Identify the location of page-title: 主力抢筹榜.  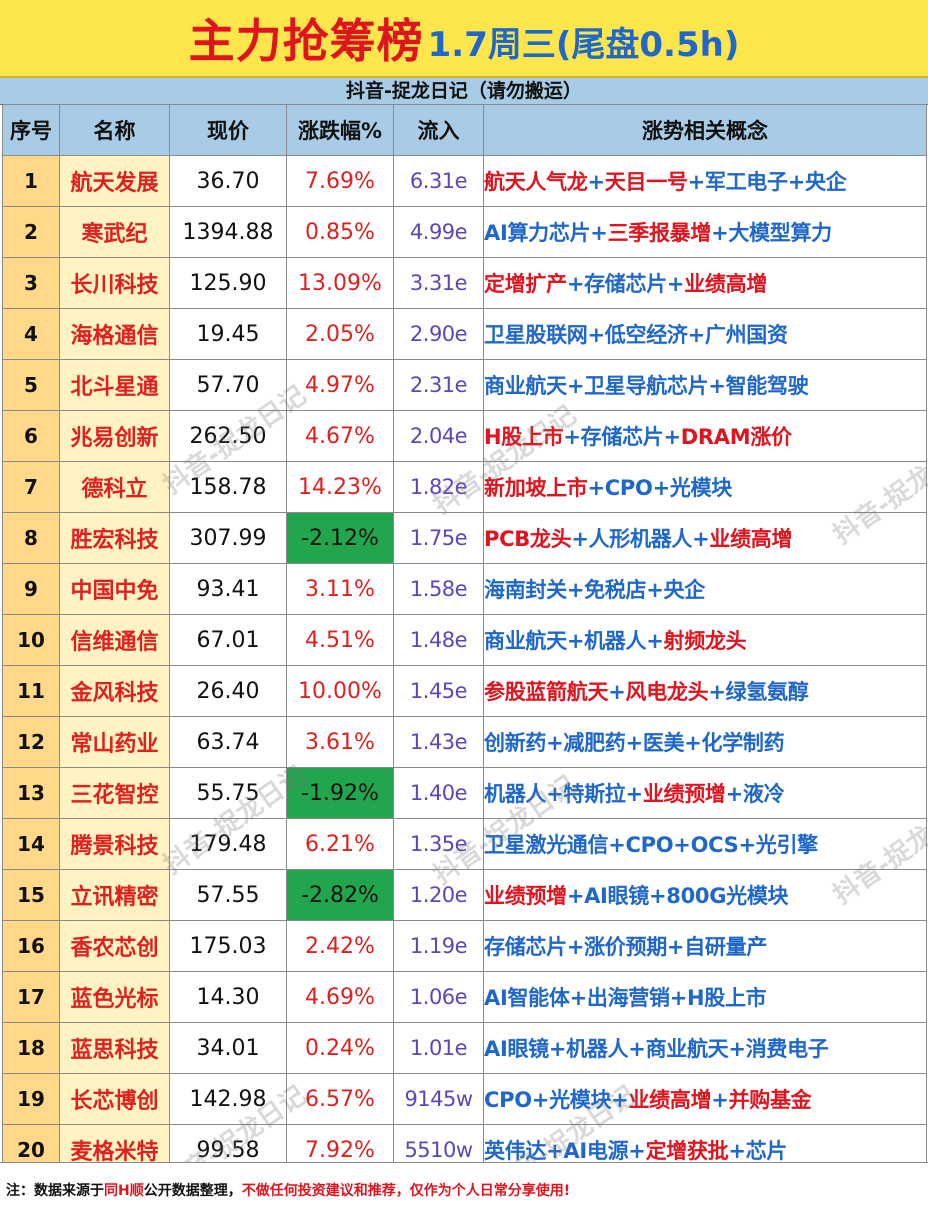
(306, 41).